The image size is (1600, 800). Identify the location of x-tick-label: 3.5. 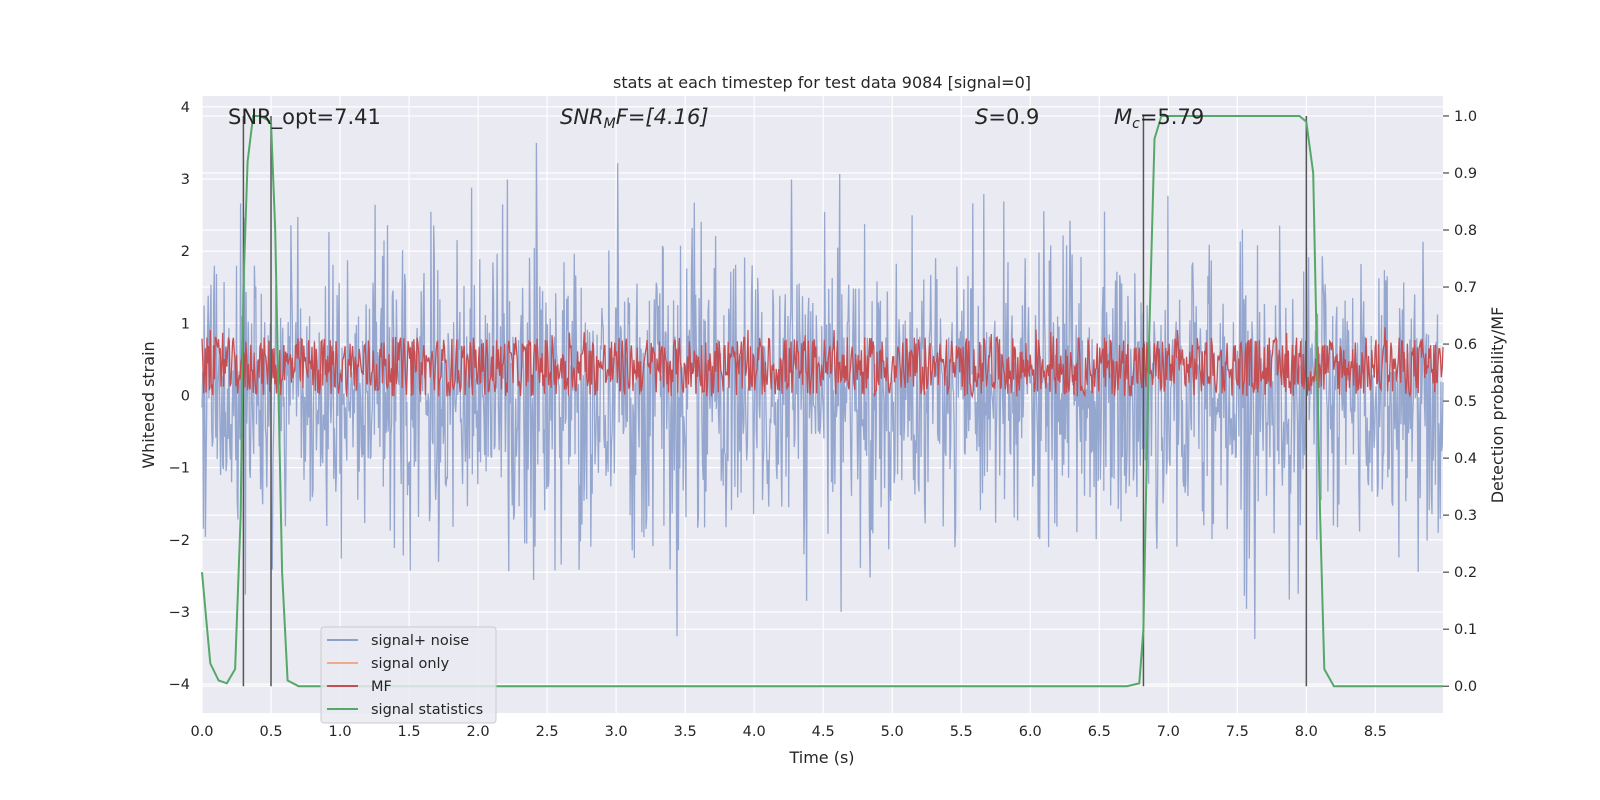
(685, 732).